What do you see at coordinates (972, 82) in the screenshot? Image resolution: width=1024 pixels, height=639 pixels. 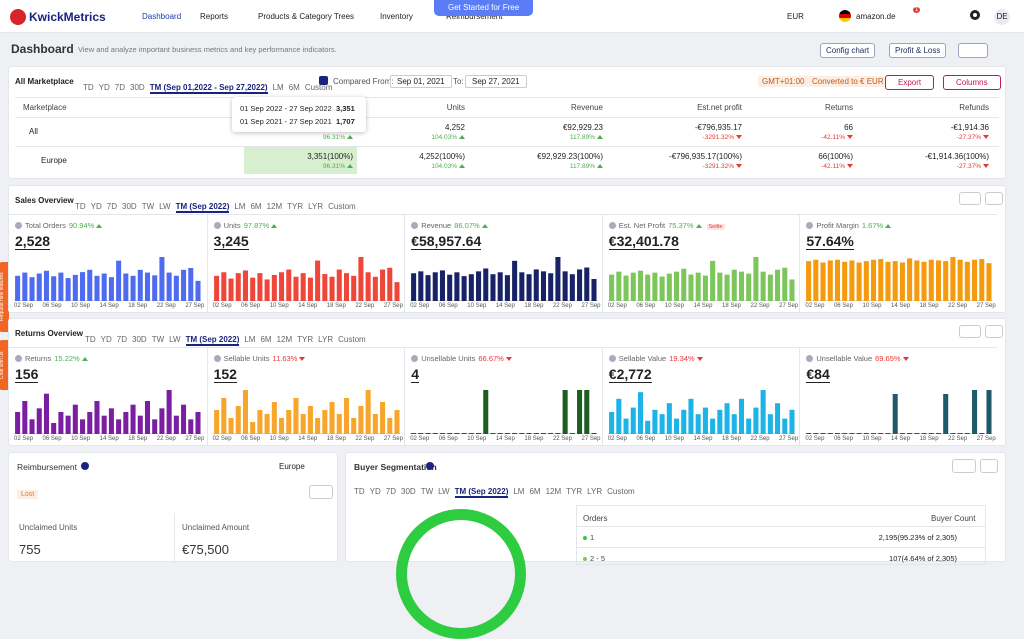 I see `table-button: Columns` at bounding box center [972, 82].